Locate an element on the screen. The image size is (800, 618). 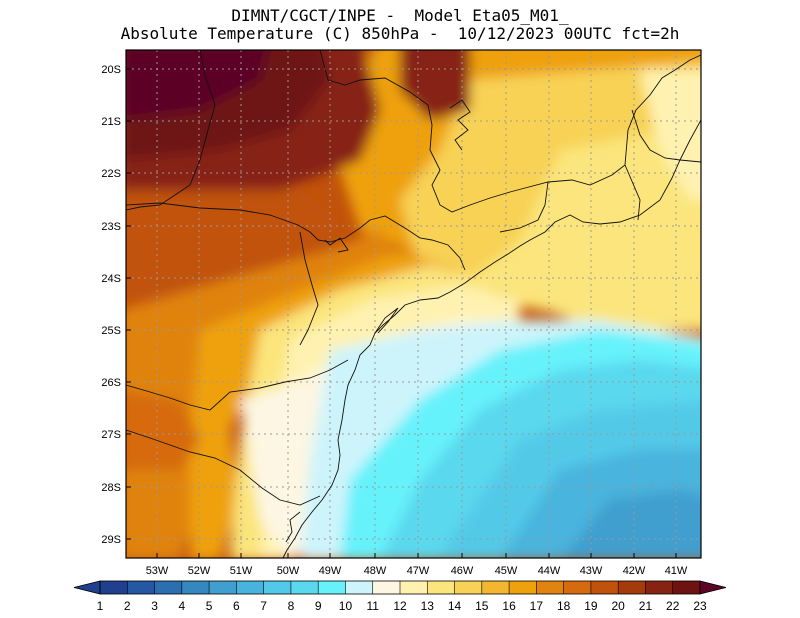
colorbar-tick-label: 12 is located at coordinates (400, 606).